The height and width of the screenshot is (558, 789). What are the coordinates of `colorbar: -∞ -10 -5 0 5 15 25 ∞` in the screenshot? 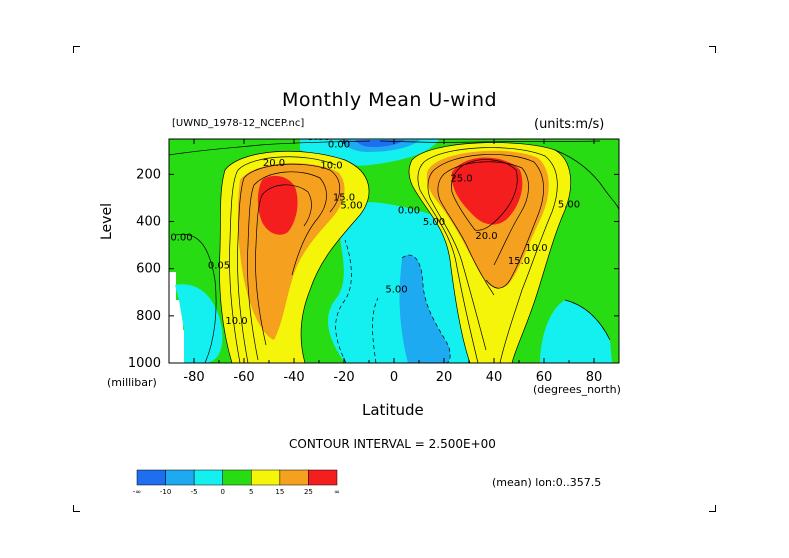 It's located at (236, 482).